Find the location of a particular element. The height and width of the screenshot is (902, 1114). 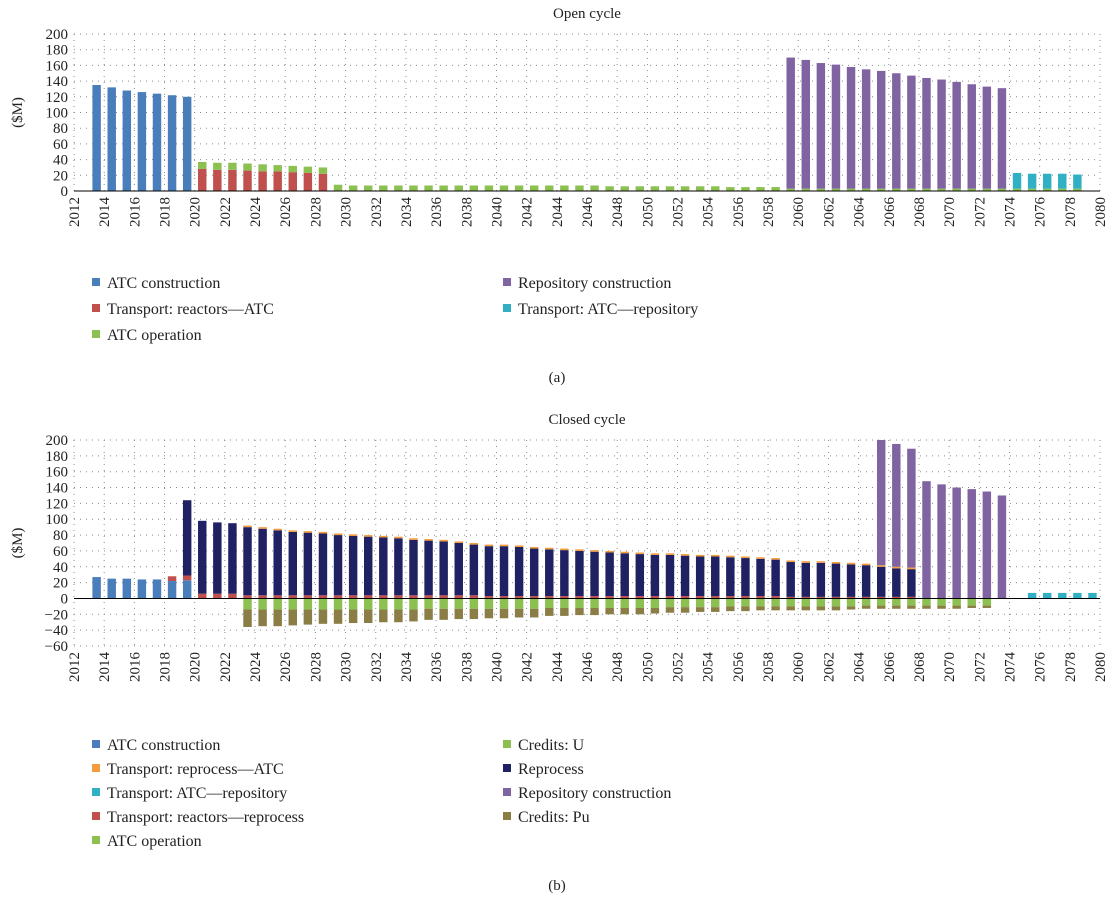

legend-label: Repository construction is located at coordinates (594, 793).